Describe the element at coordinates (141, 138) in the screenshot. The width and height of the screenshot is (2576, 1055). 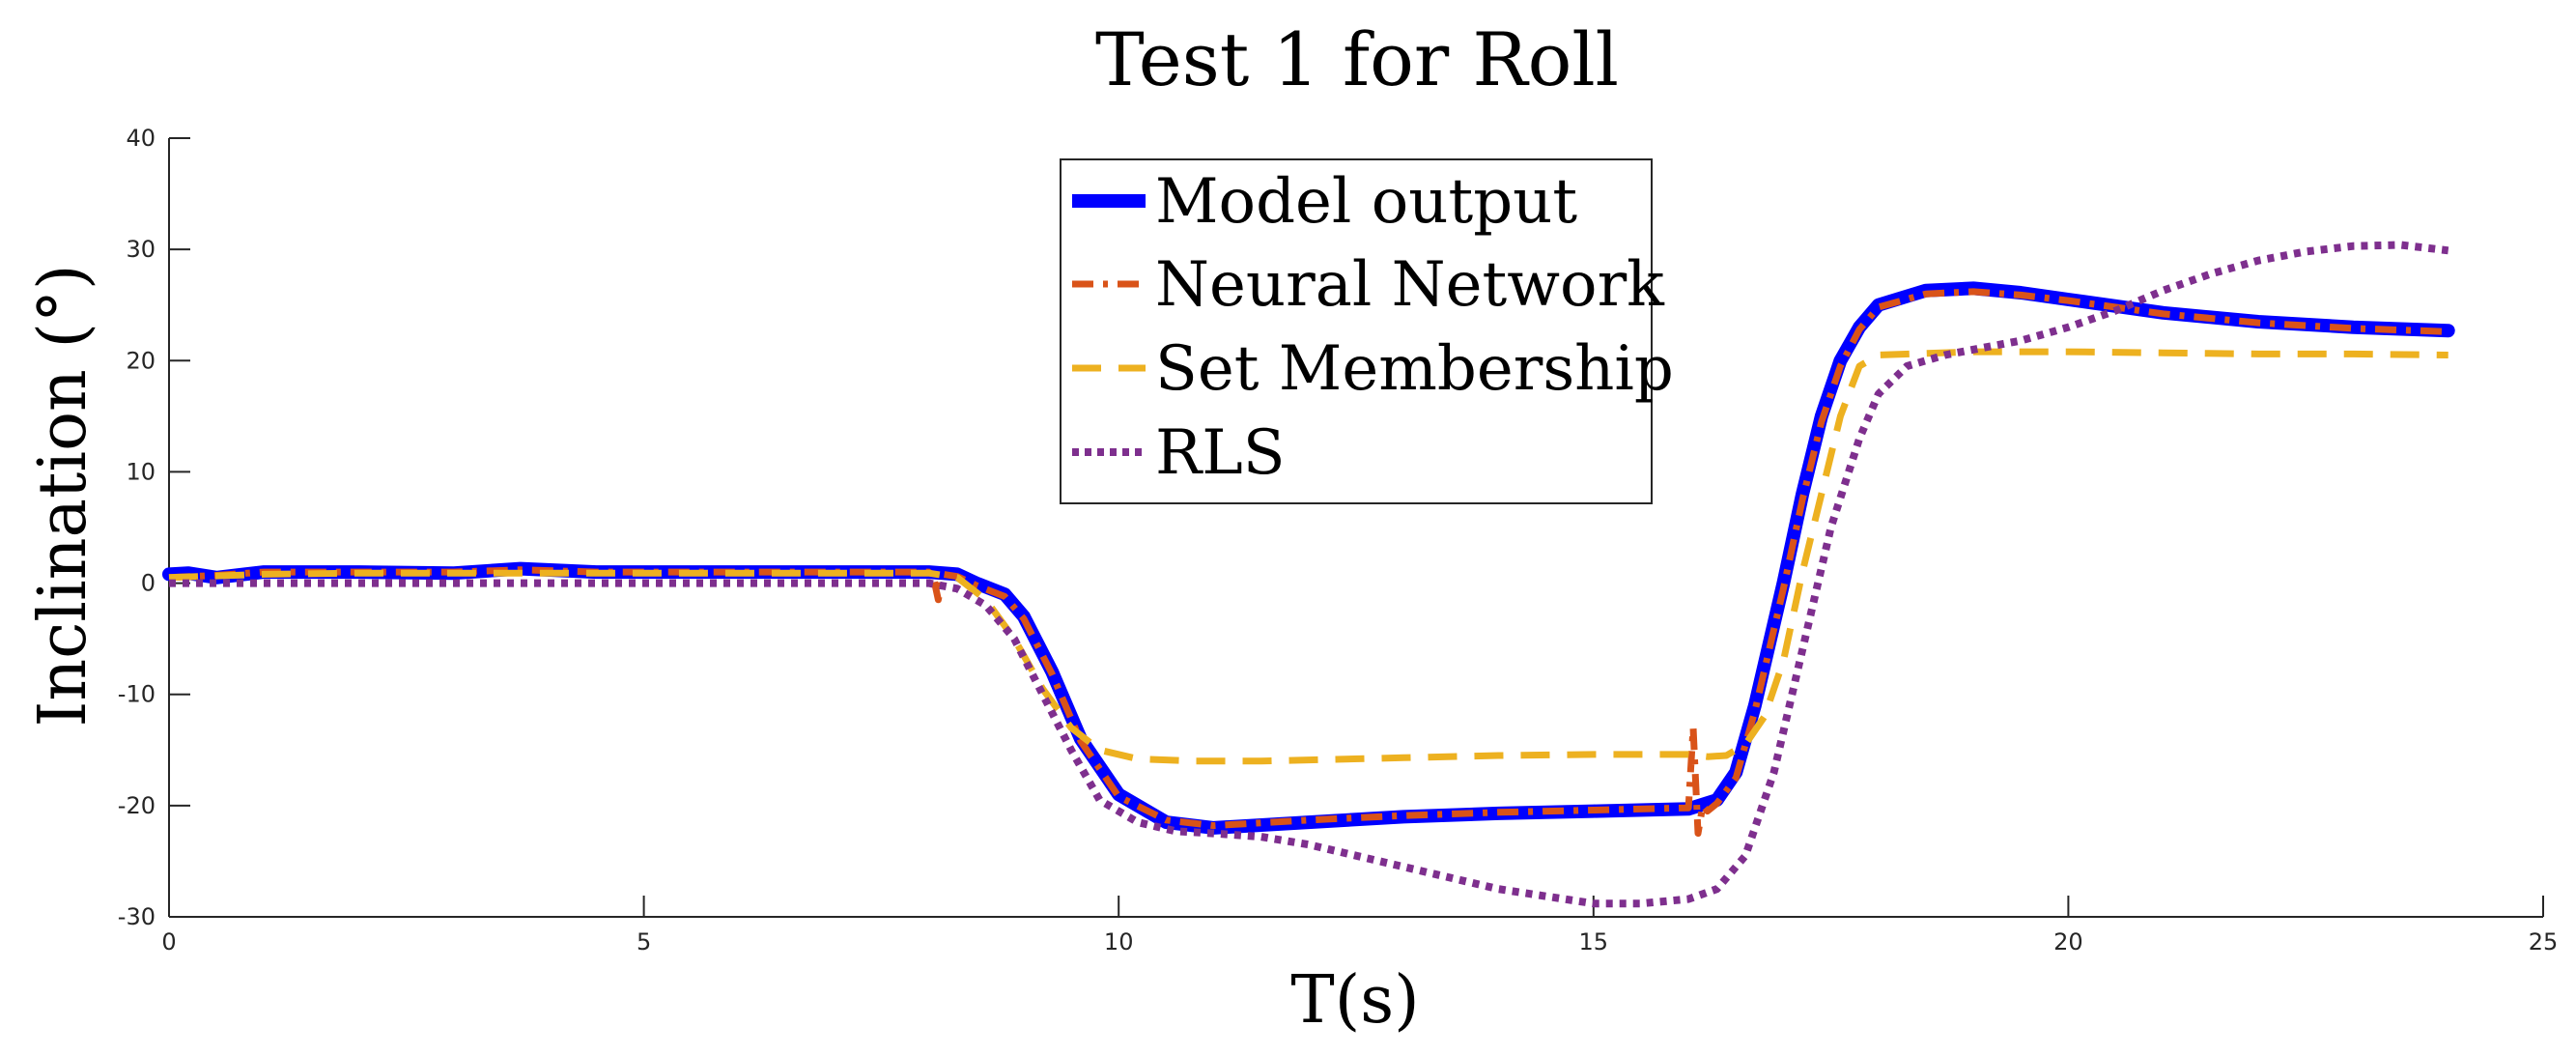
I see `y-tick-label: 40` at that location.